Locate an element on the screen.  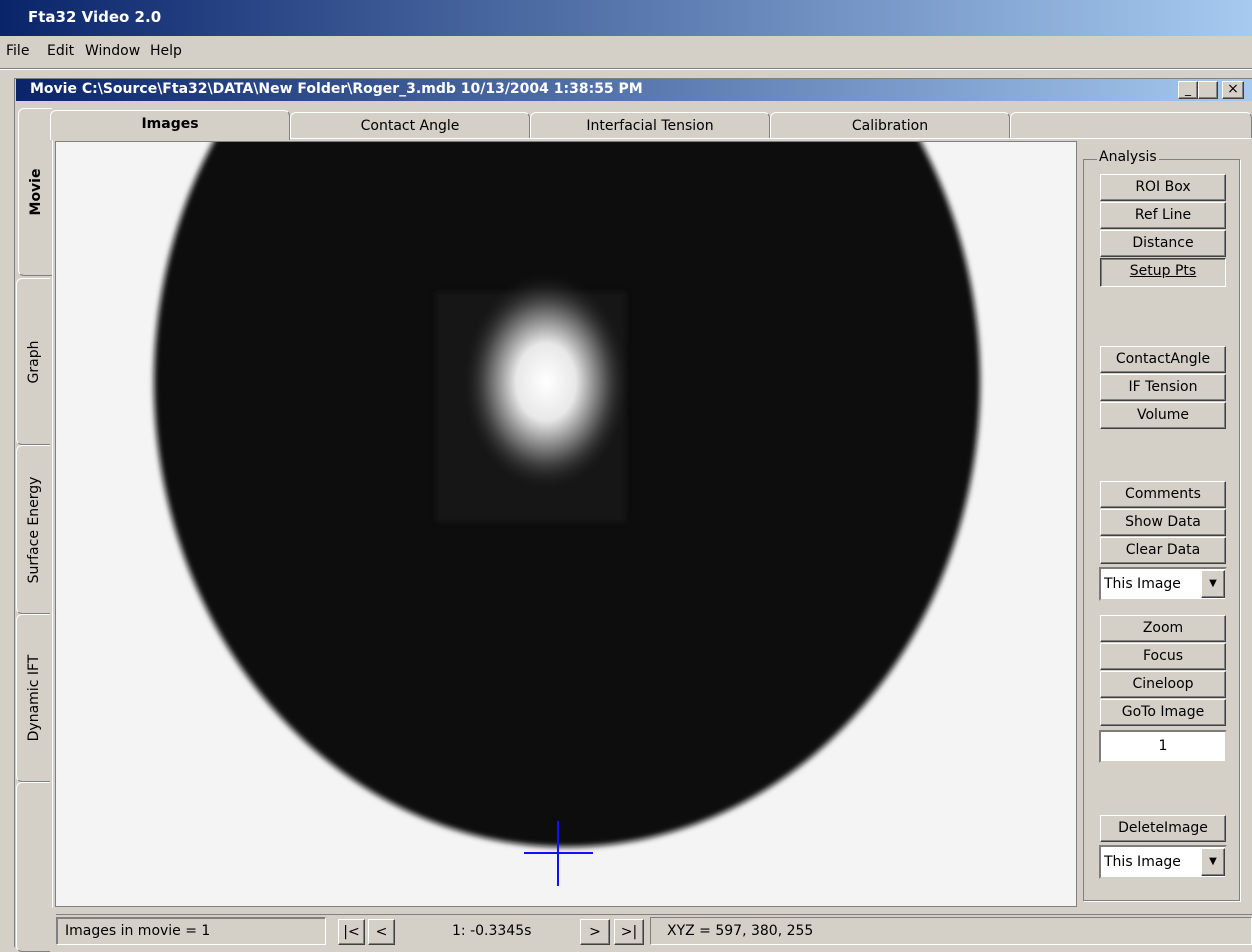
button: Clear Data is located at coordinates (1163, 550).